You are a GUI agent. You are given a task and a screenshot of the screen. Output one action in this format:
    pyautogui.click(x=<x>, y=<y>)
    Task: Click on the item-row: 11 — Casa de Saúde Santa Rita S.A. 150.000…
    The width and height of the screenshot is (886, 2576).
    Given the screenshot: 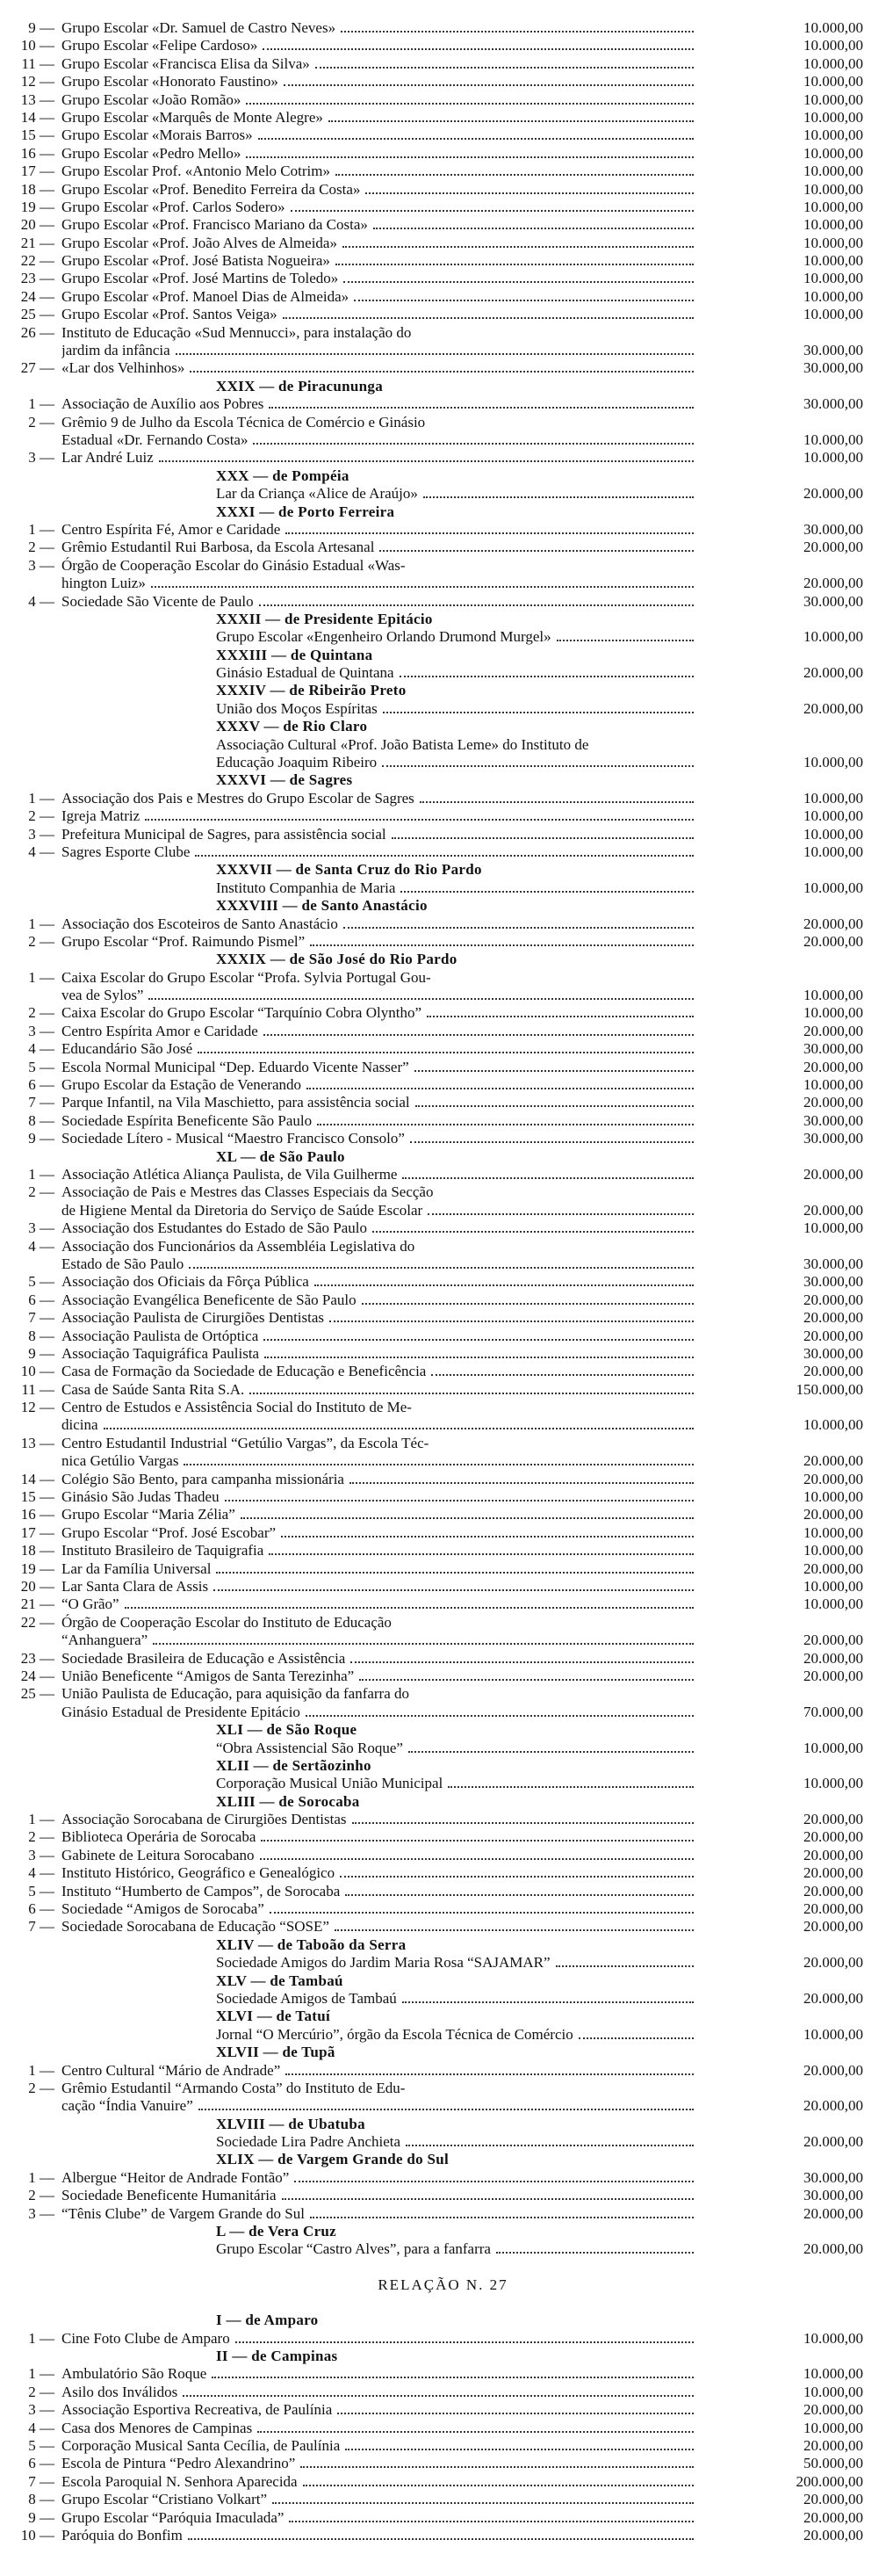 What is the action you would take?
    pyautogui.click(x=443, y=1390)
    